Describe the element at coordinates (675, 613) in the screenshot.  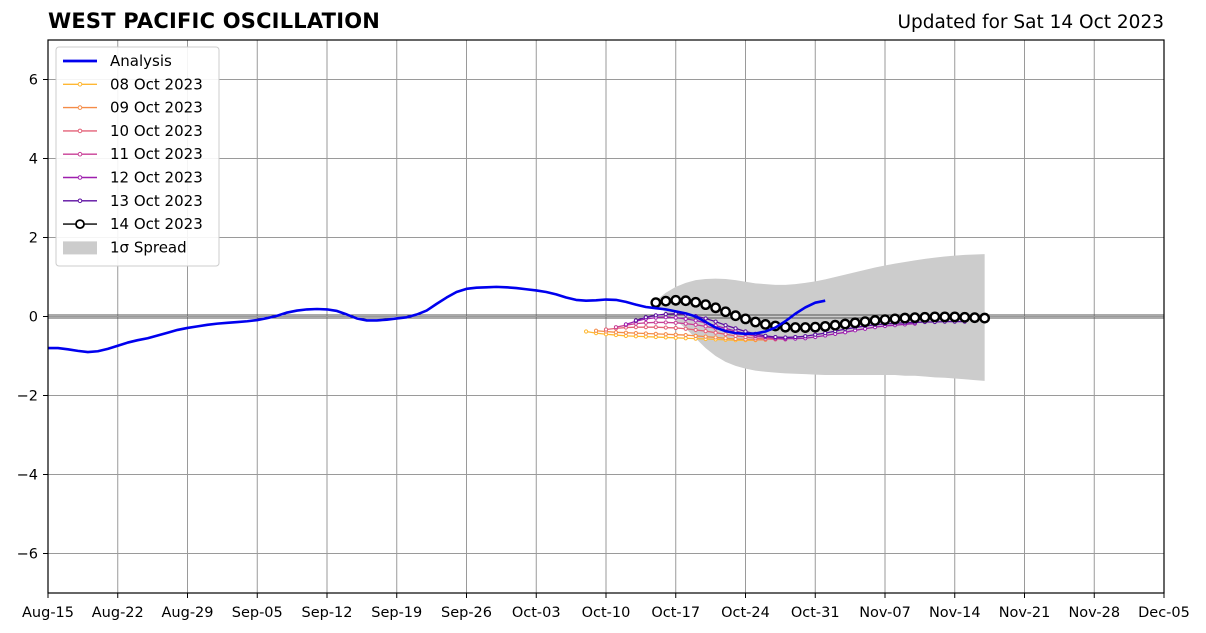
I see `x-tick-label: Oct-17` at that location.